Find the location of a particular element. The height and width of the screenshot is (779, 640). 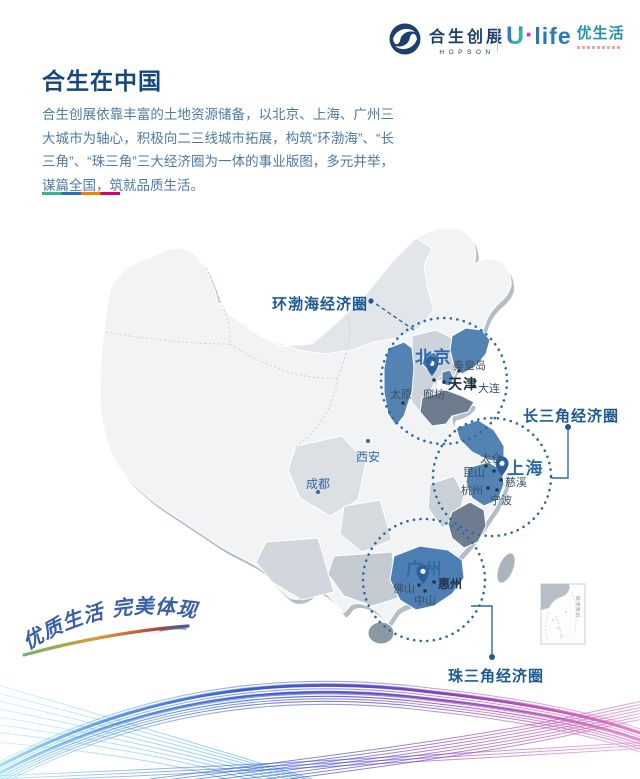

city-label-qinhuangdao: 秦皇岛 is located at coordinates (469, 366).